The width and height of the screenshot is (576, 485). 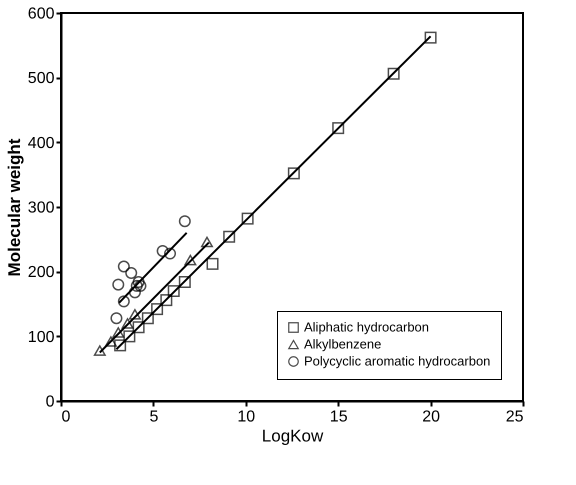 What do you see at coordinates (50, 402) in the screenshot?
I see `y-tick-label: 0` at bounding box center [50, 402].